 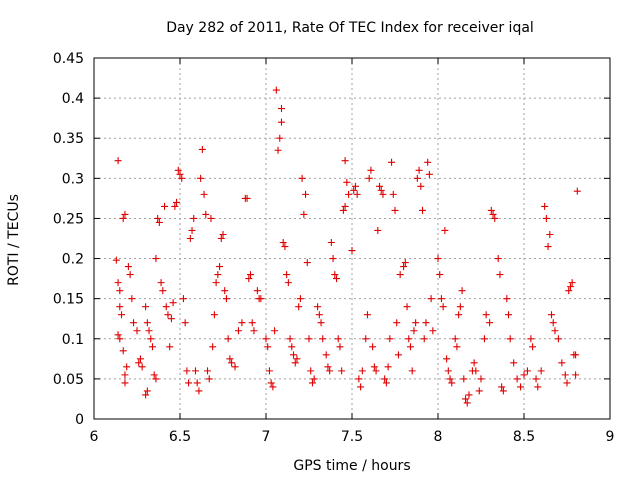 I want to click on x-tick-label: 7.5, so click(x=352, y=437).